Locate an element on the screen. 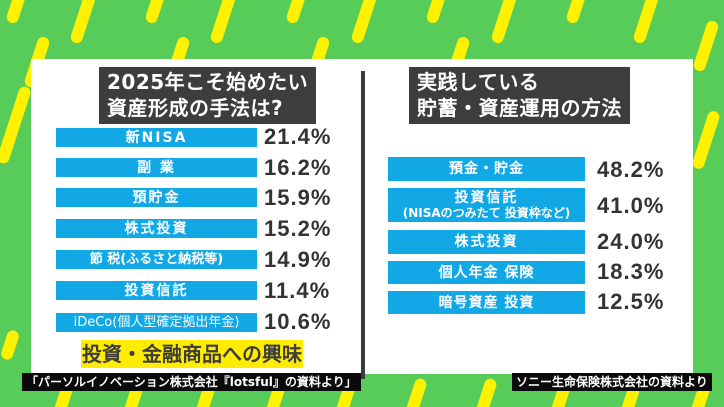  right-value-2: 24.0% is located at coordinates (631, 241).